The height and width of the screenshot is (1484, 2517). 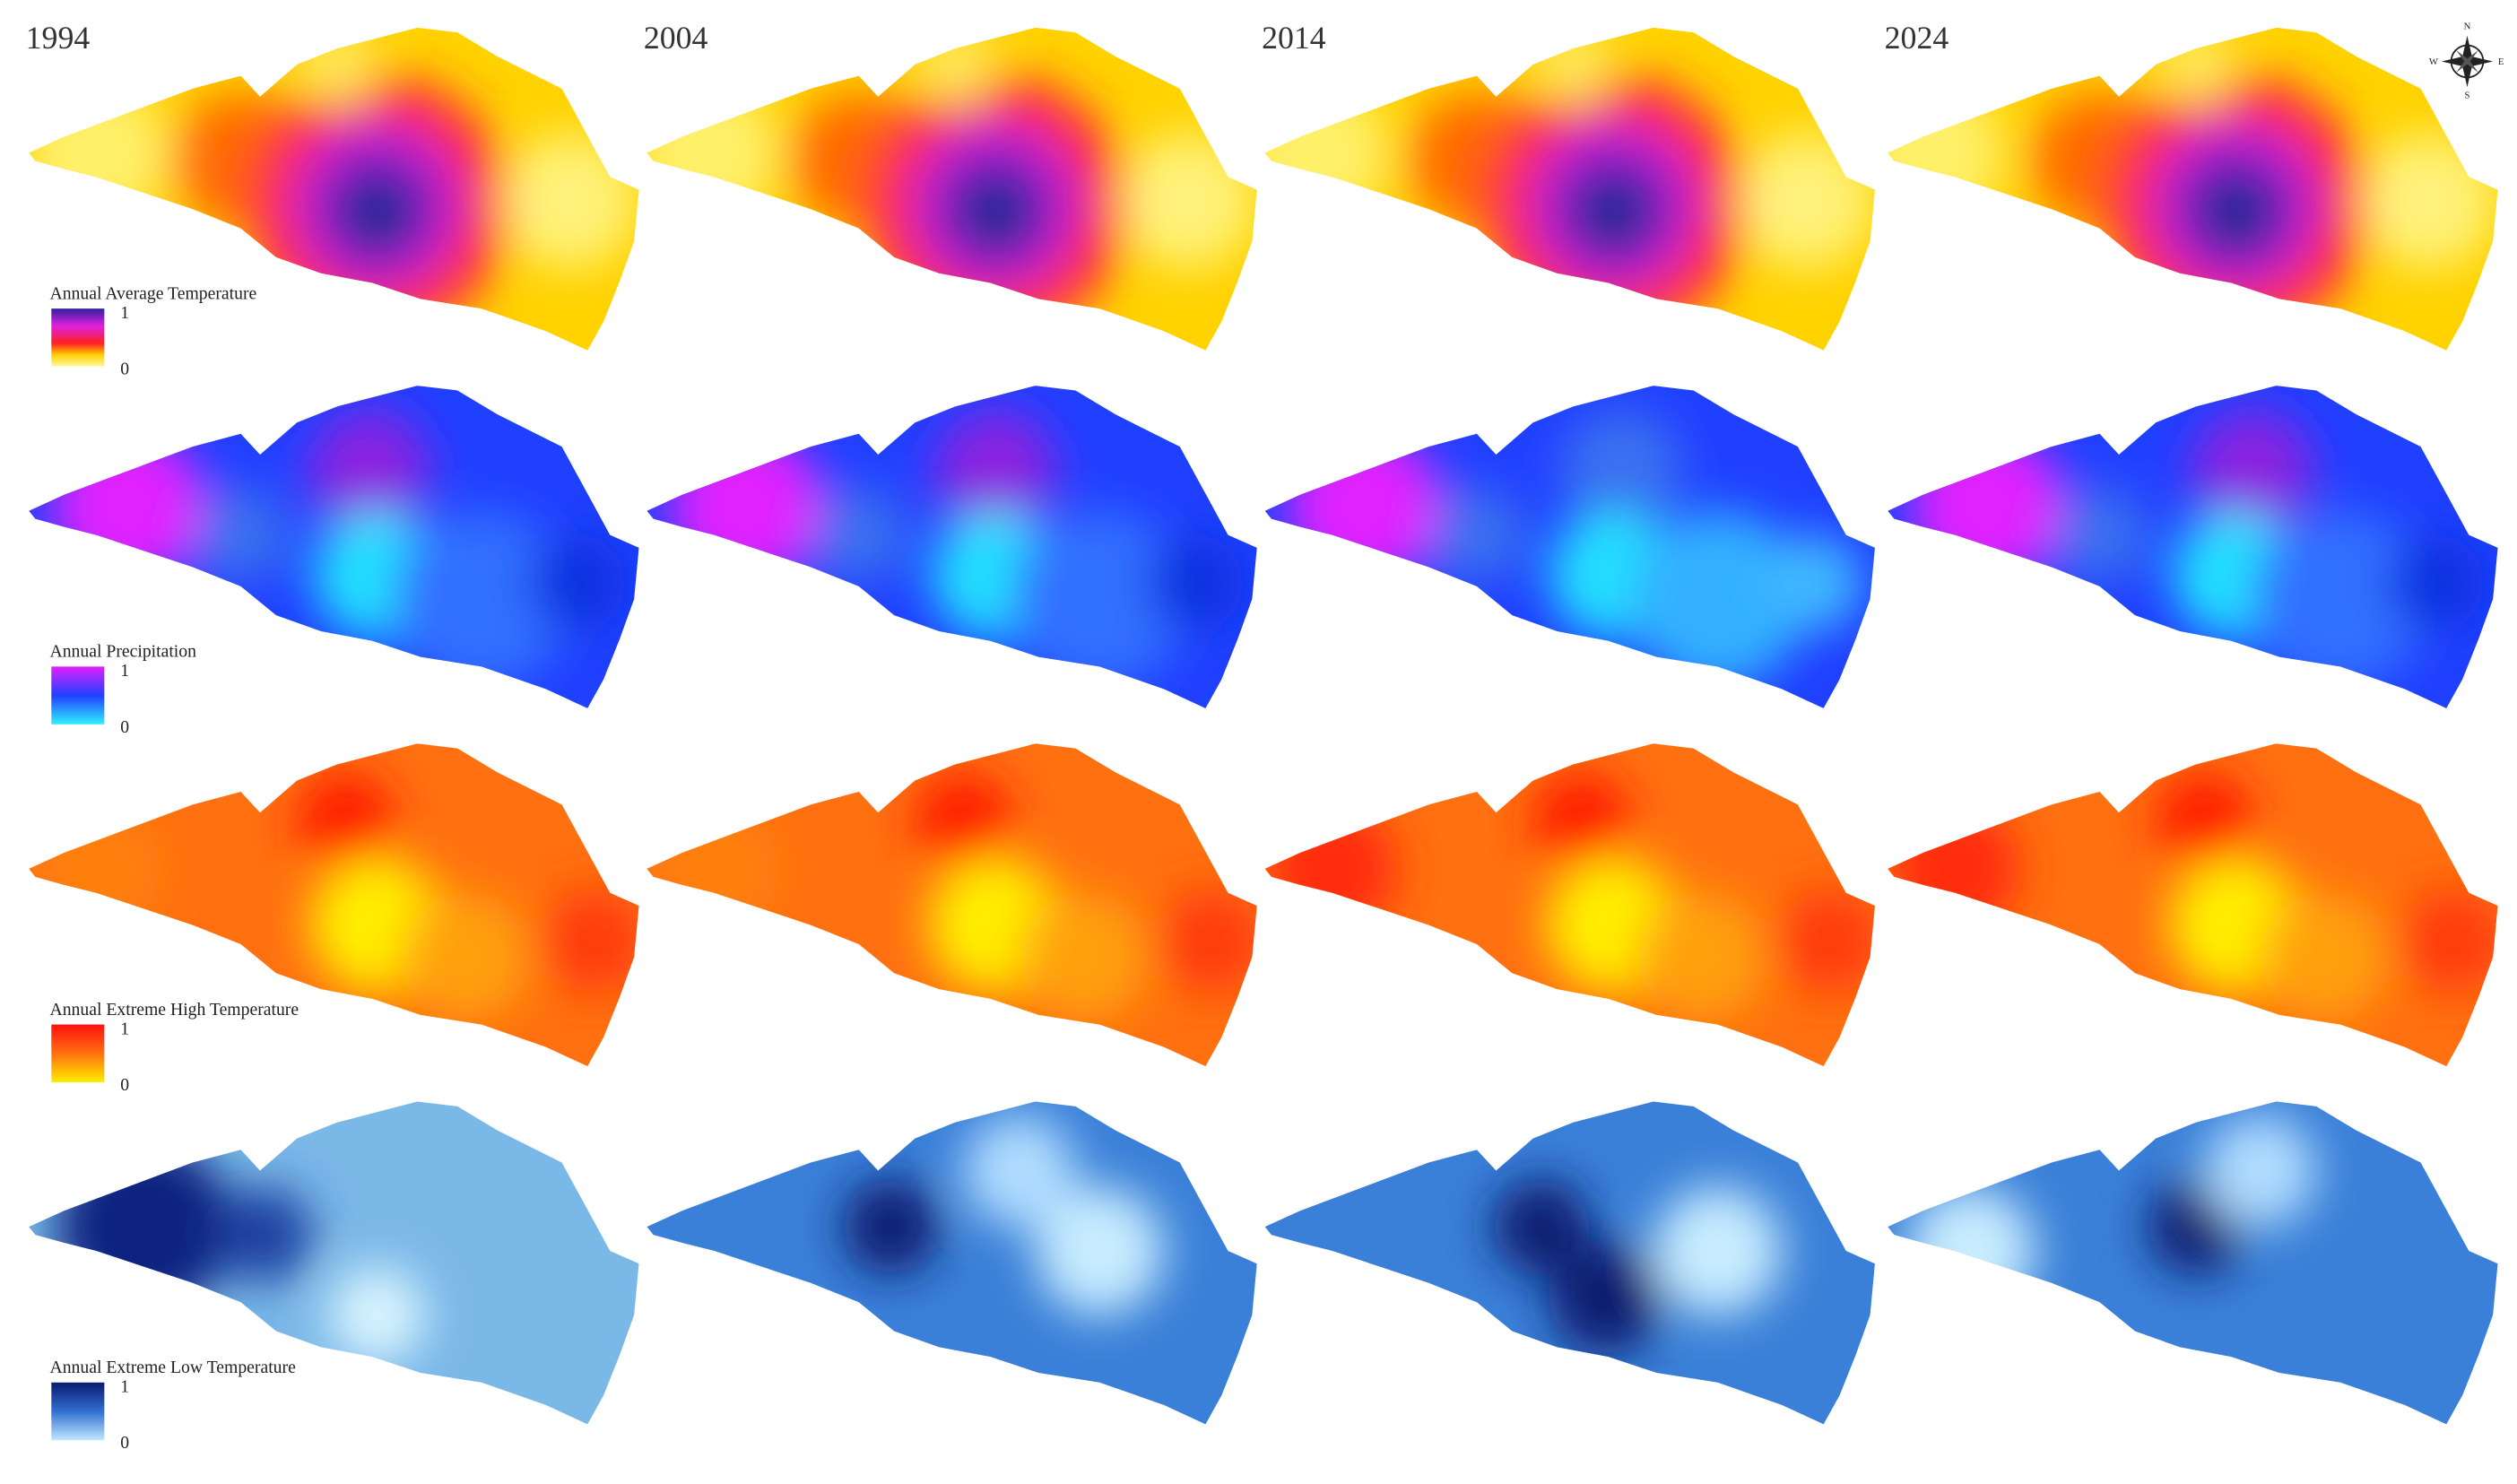 What do you see at coordinates (59, 38) in the screenshot?
I see `year-label: 1994` at bounding box center [59, 38].